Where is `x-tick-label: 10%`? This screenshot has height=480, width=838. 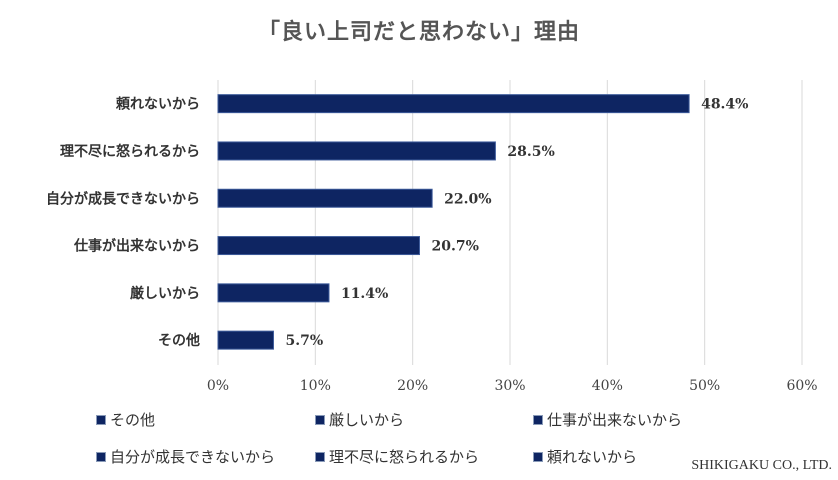
x-tick-label: 10% is located at coordinates (315, 386).